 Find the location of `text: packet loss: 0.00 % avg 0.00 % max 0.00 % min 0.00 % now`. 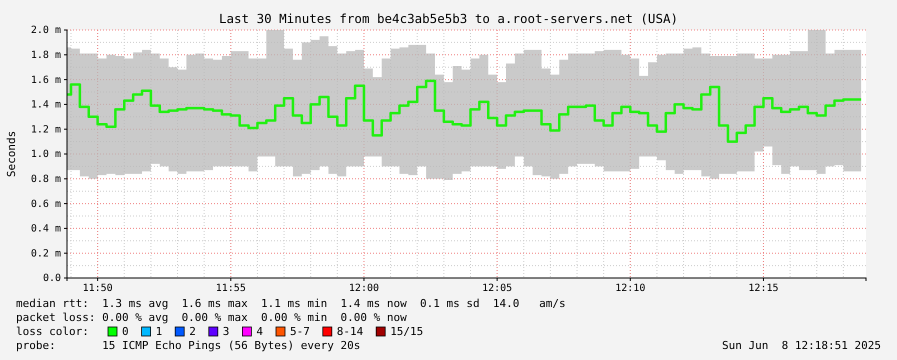

text: packet loss: 0.00 % avg 0.00 % max 0.00 % min 0.00 % now is located at coordinates (212, 317).